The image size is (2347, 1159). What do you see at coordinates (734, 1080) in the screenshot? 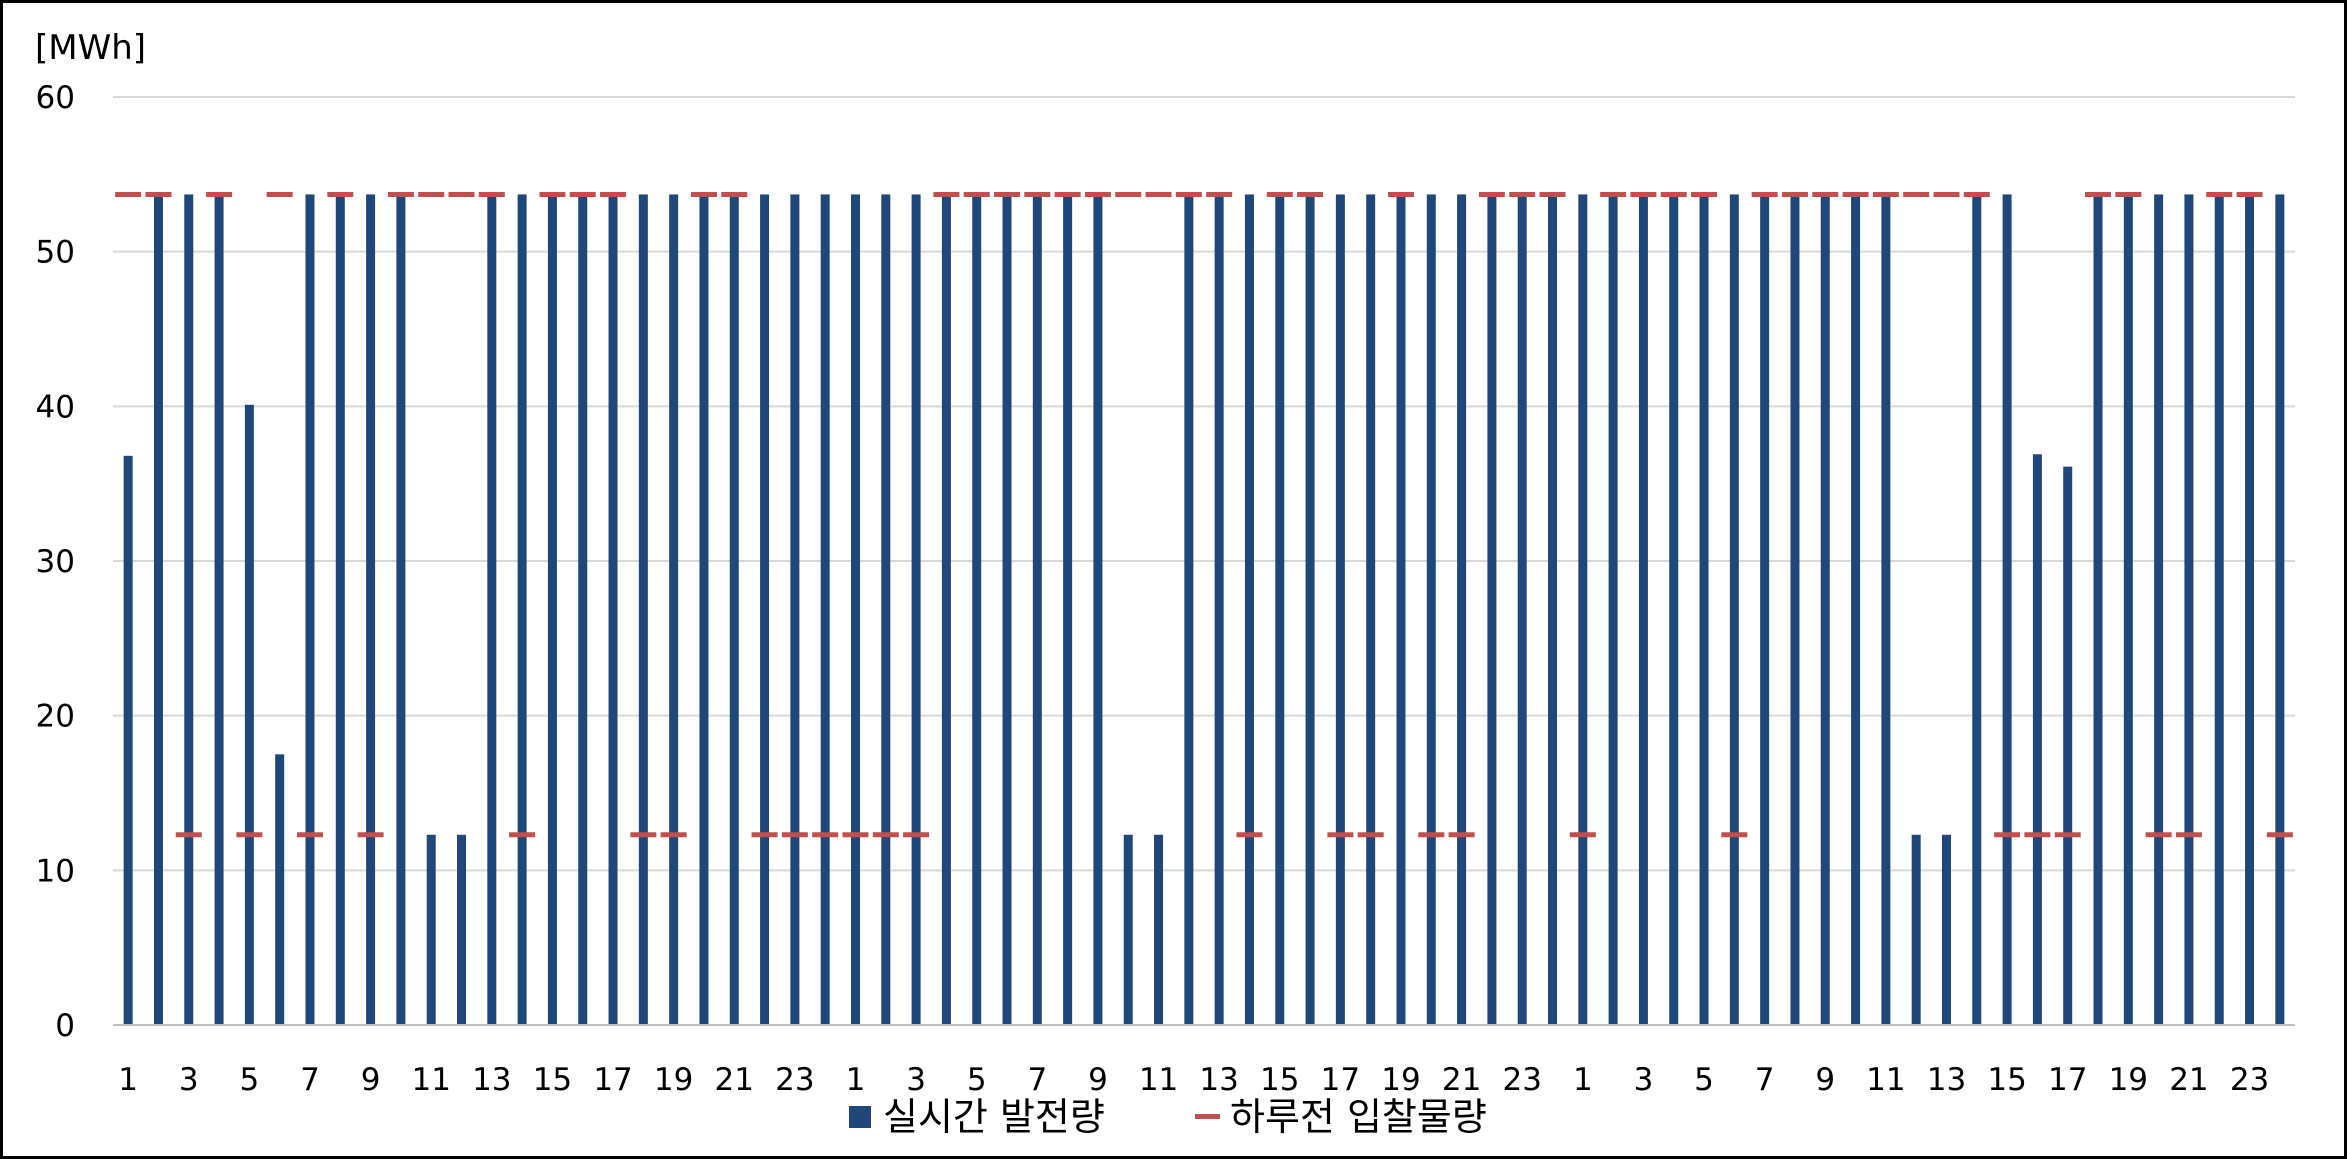
I see `x-tick-label-11: 21` at bounding box center [734, 1080].